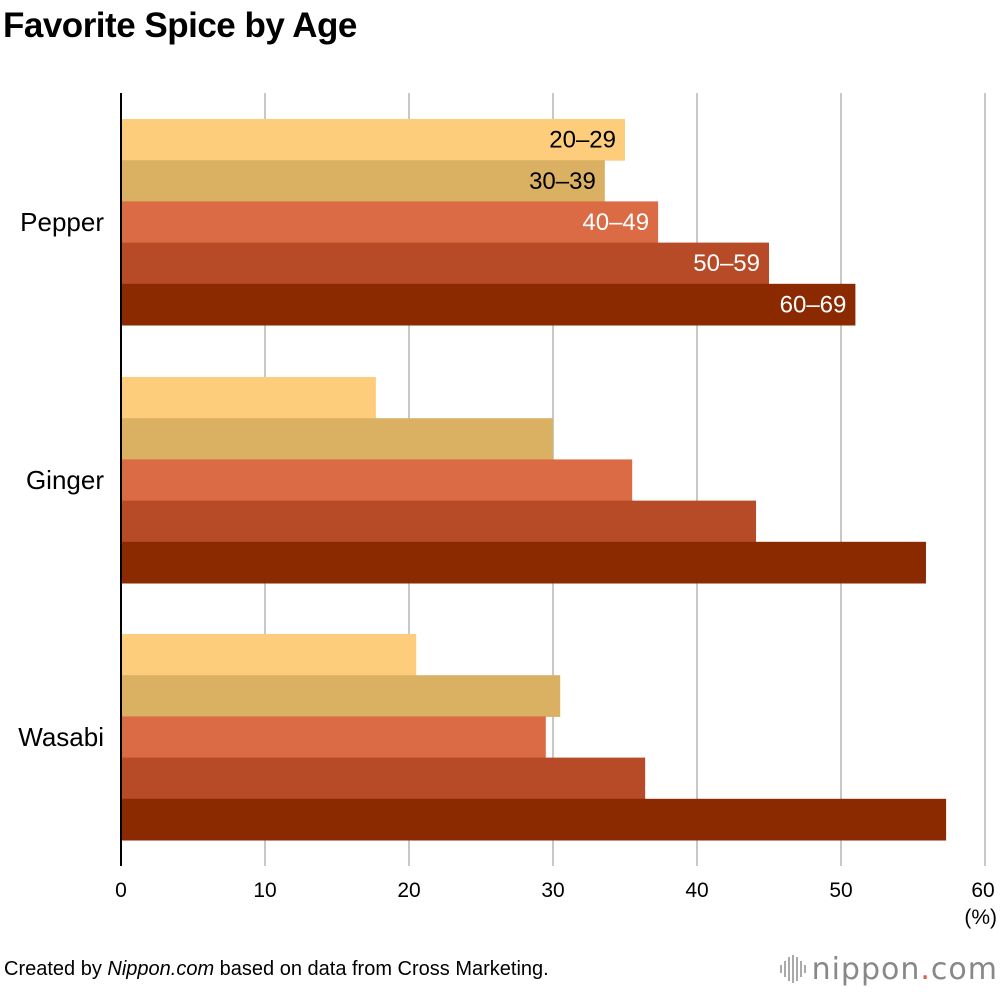  What do you see at coordinates (65, 480) in the screenshot?
I see `category-label: Ginger` at bounding box center [65, 480].